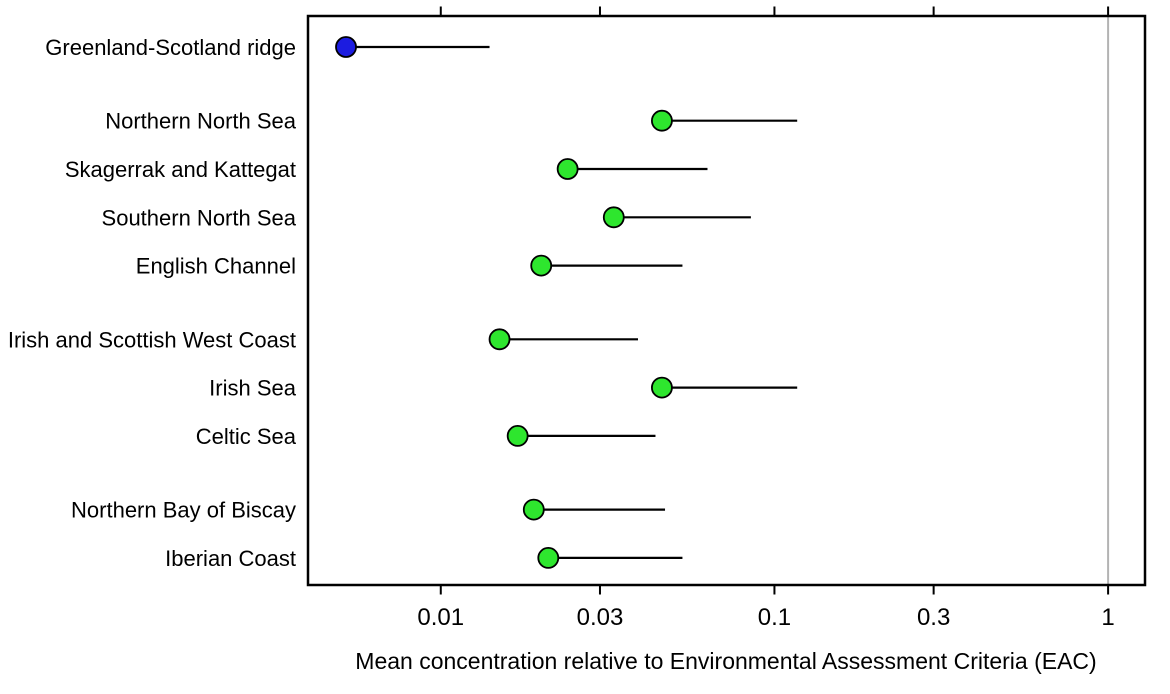 The width and height of the screenshot is (1170, 694). I want to click on y-axis-label: Celtic Sea, so click(246, 436).